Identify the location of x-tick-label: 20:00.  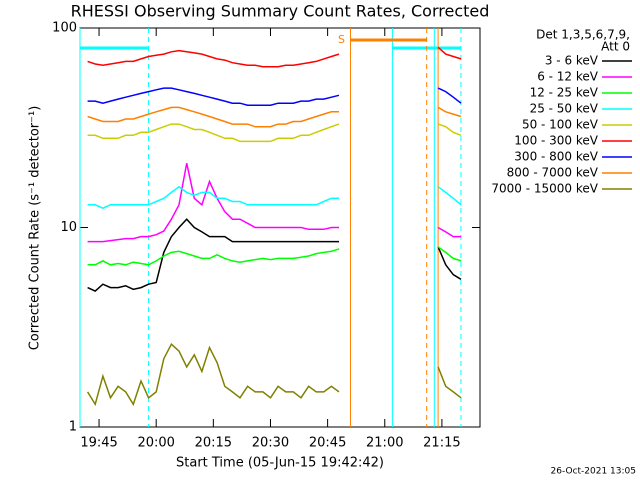
(155, 443).